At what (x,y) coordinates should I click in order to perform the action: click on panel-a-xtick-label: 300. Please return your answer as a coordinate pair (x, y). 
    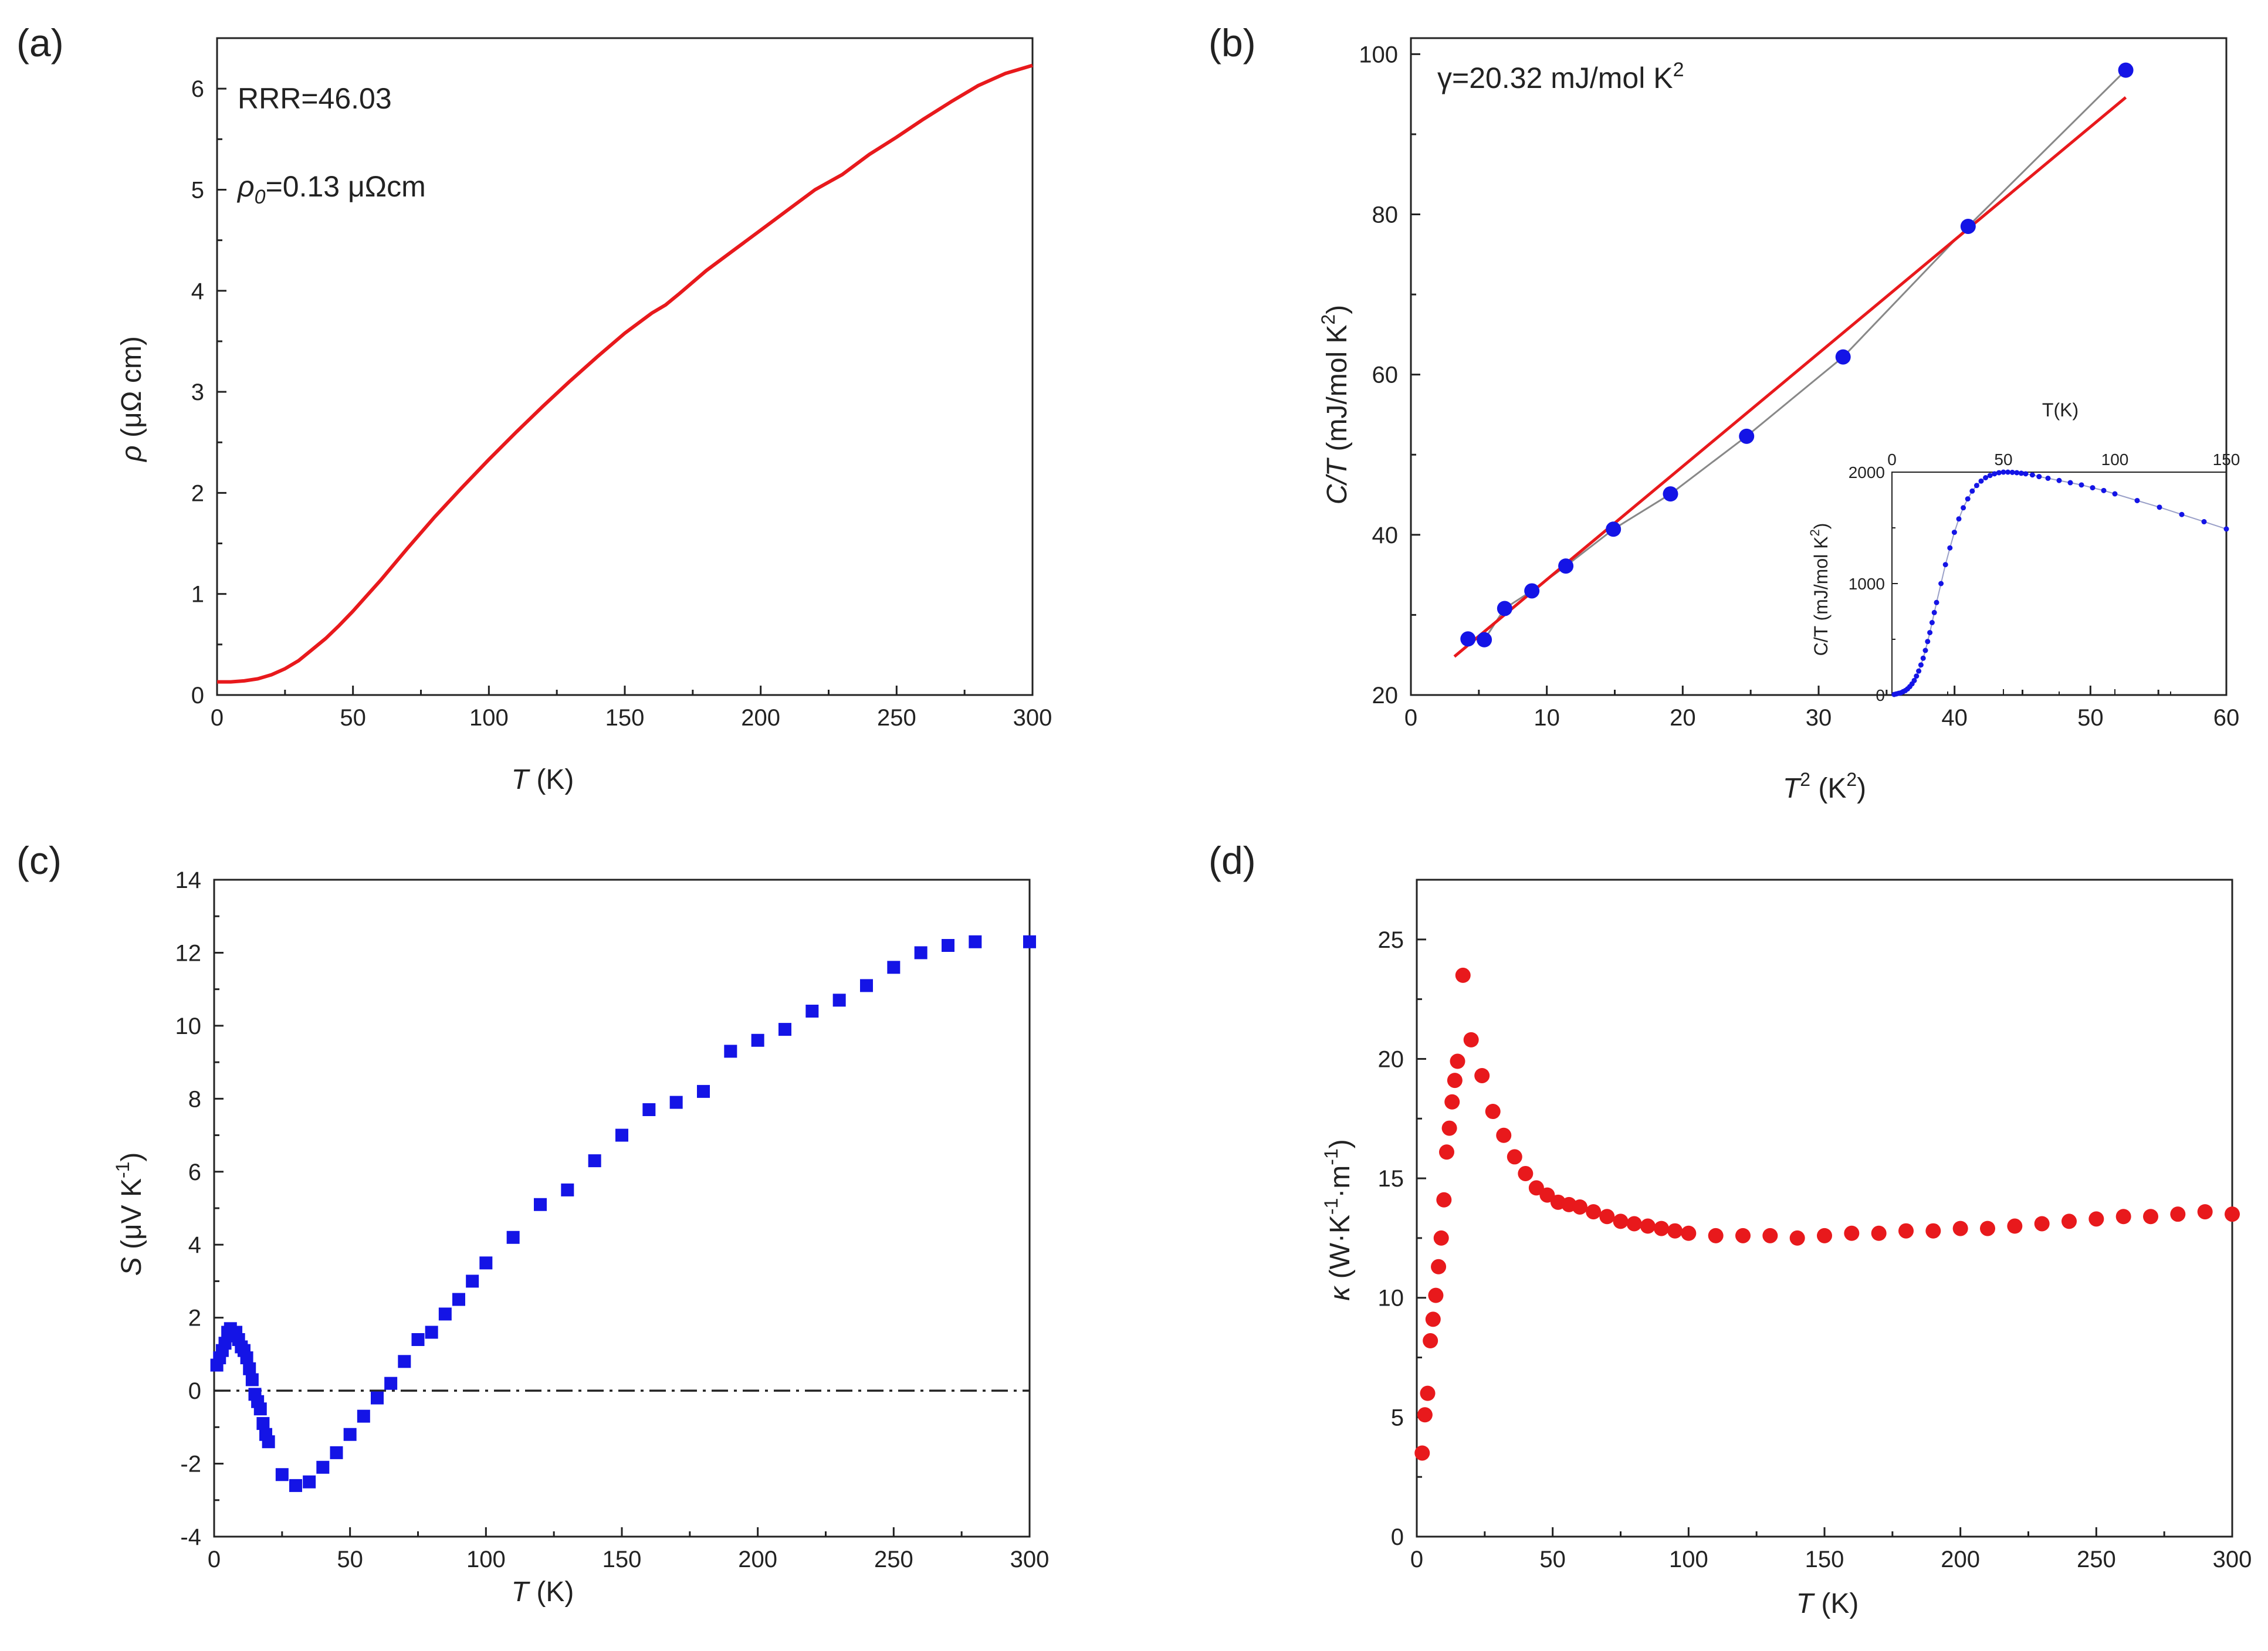
    Looking at the image, I should click on (1032, 718).